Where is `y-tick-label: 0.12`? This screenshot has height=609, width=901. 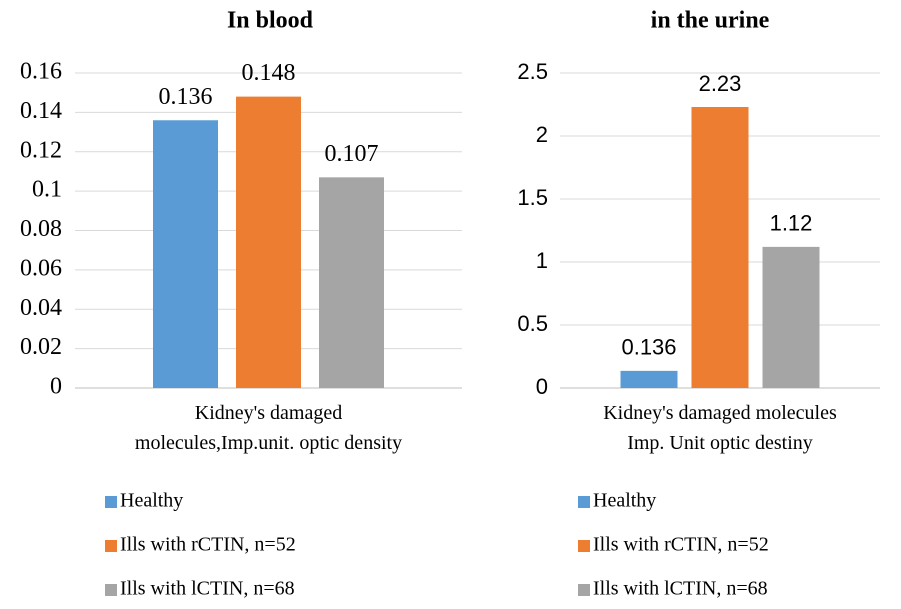 y-tick-label: 0.12 is located at coordinates (41, 150).